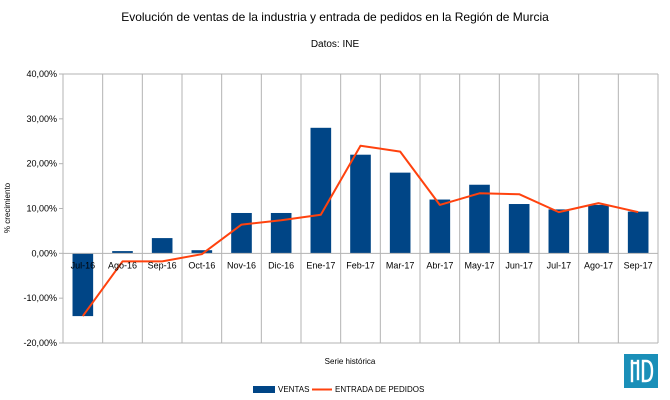 The width and height of the screenshot is (670, 400). What do you see at coordinates (360, 265) in the screenshot?
I see `x-tick-label: Feb-17` at bounding box center [360, 265].